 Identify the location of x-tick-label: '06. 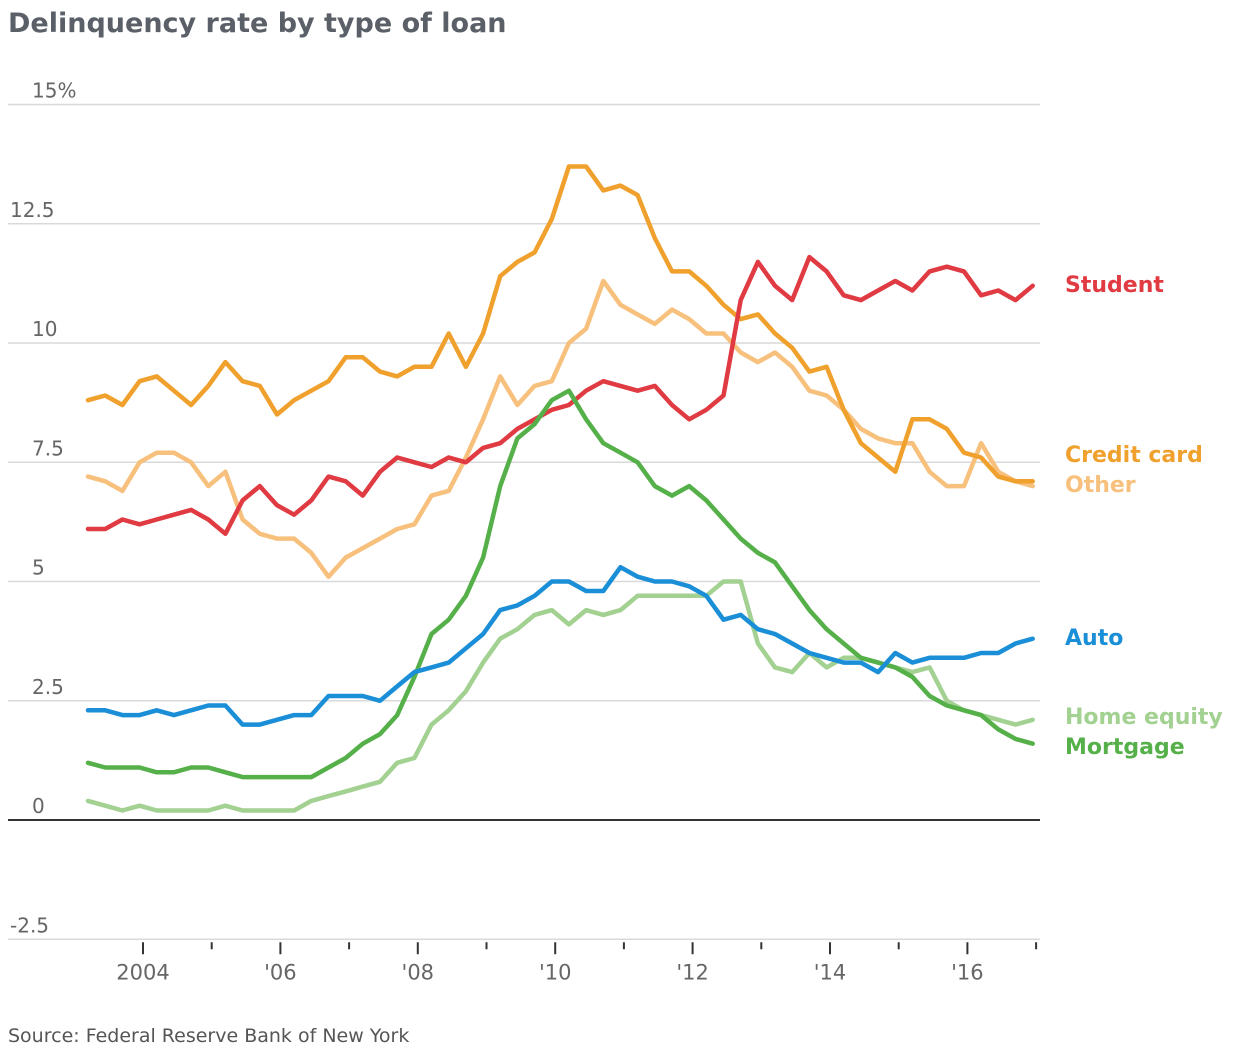
(280, 972).